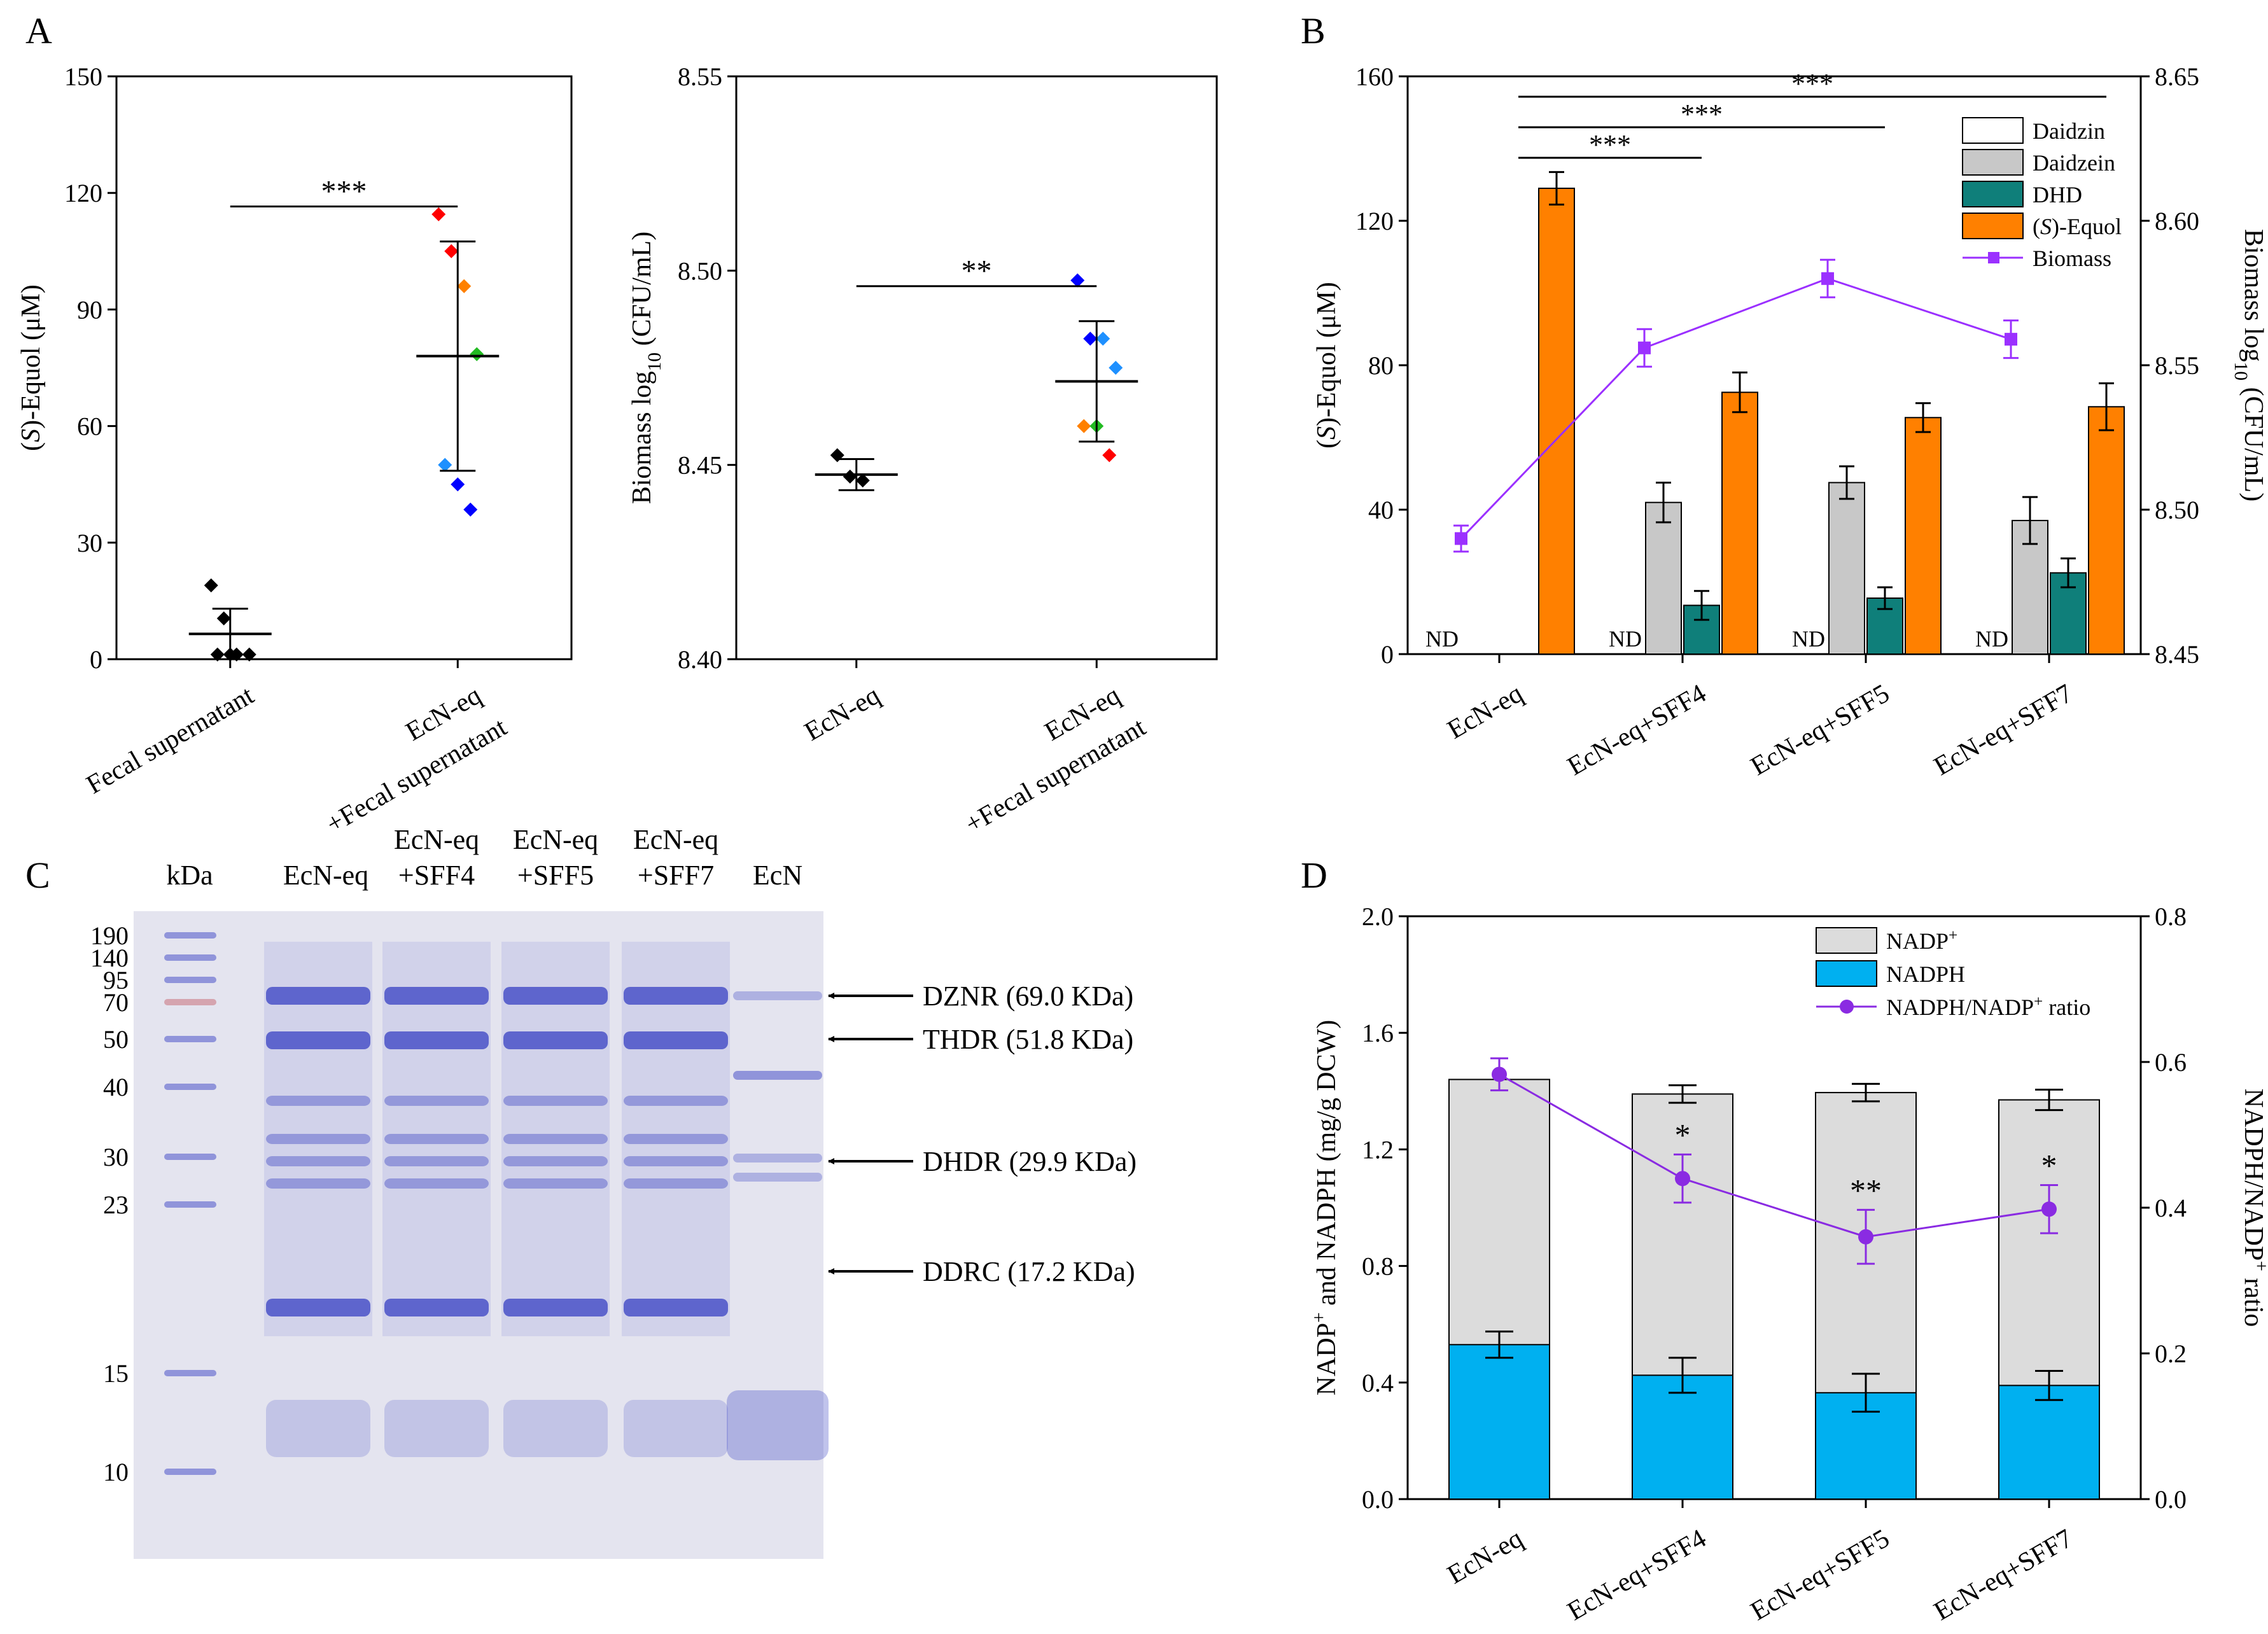  I want to click on b-biomass-line, so click(1736, 408).